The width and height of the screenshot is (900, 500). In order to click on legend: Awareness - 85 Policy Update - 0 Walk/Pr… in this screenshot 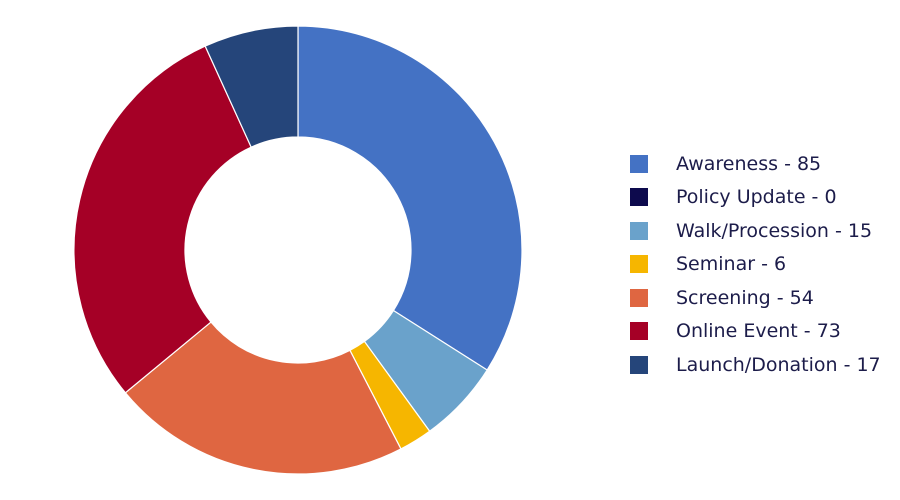, I will do `click(762, 264)`.